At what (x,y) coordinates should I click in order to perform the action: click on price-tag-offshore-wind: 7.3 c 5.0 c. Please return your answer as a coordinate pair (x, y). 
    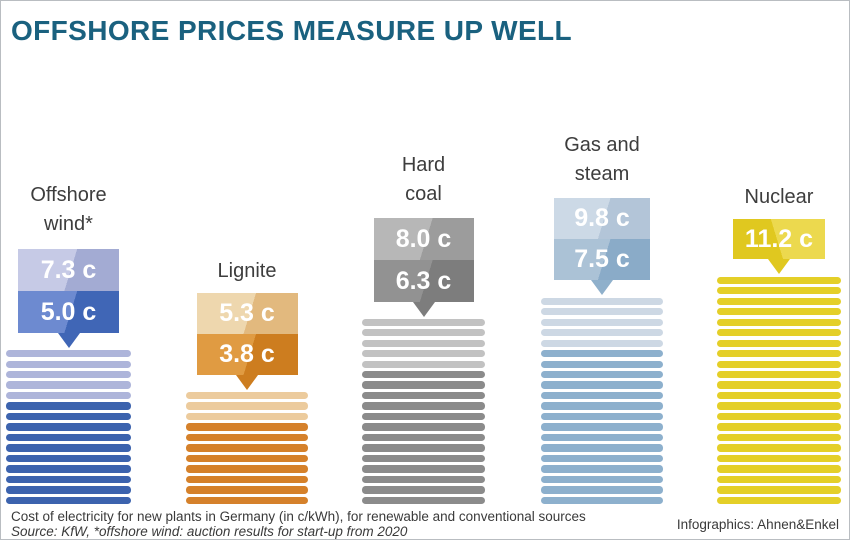
    Looking at the image, I should click on (68, 298).